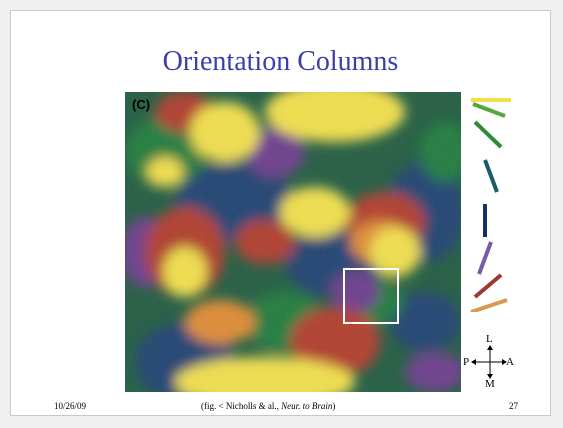 This screenshot has width=563, height=428. Describe the element at coordinates (466, 362) in the screenshot. I see `compass-left: P` at that location.